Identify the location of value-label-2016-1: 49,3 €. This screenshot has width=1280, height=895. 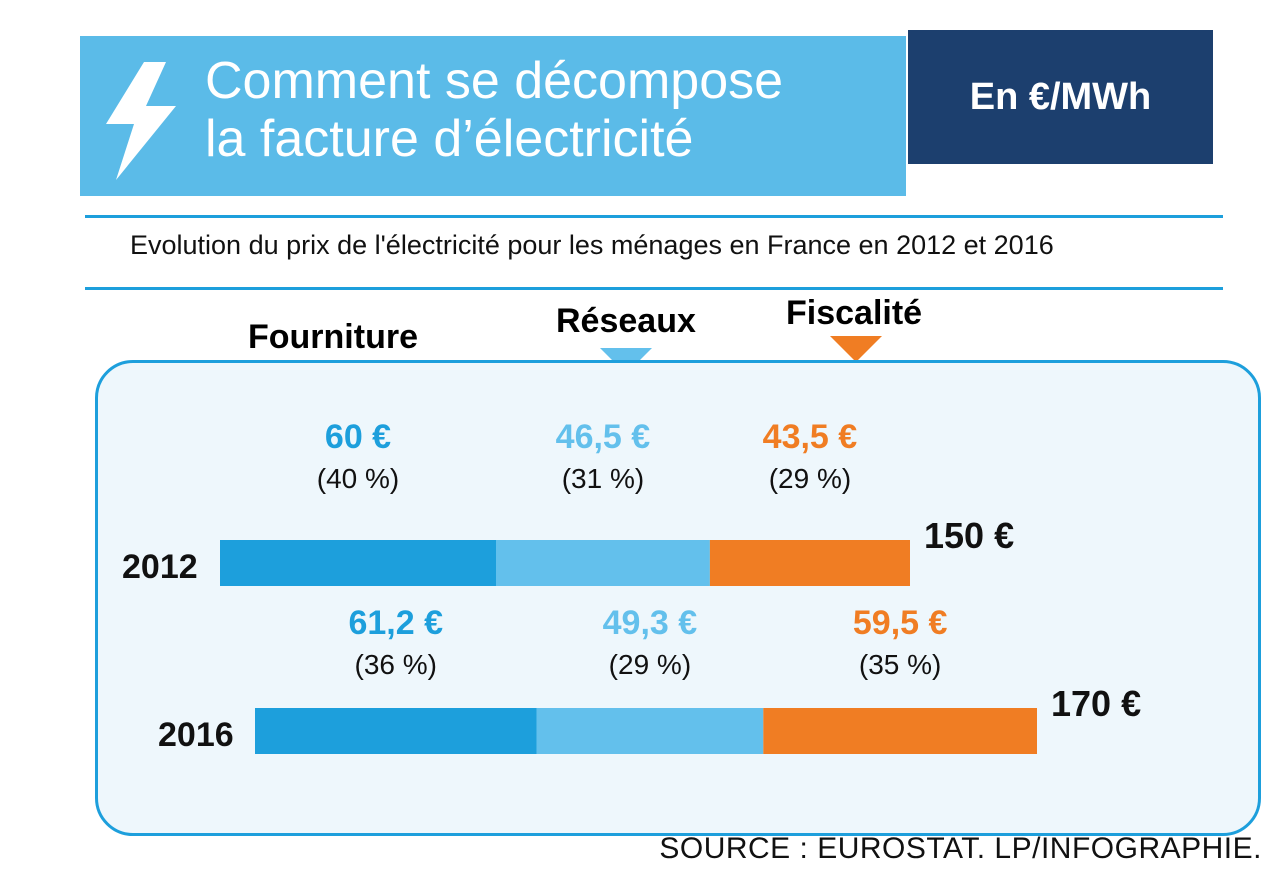
(650, 623).